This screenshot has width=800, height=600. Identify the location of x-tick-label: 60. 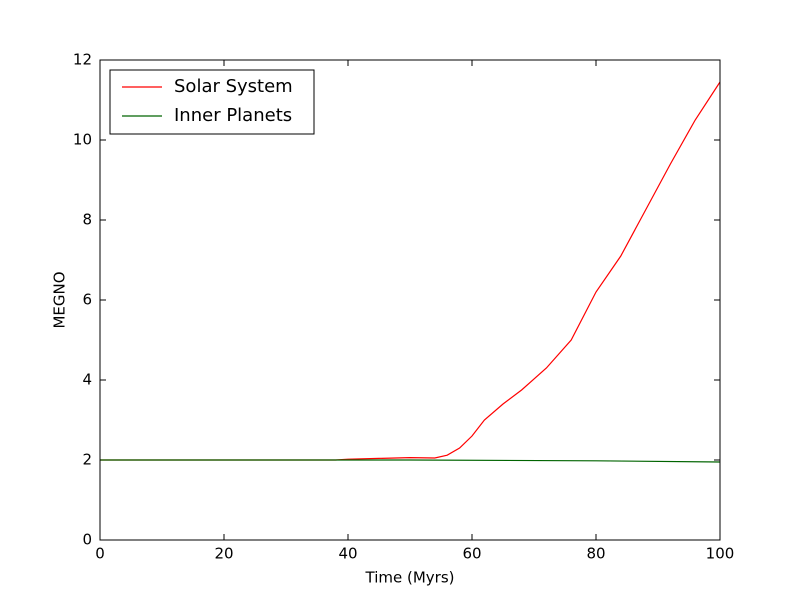
(471, 554).